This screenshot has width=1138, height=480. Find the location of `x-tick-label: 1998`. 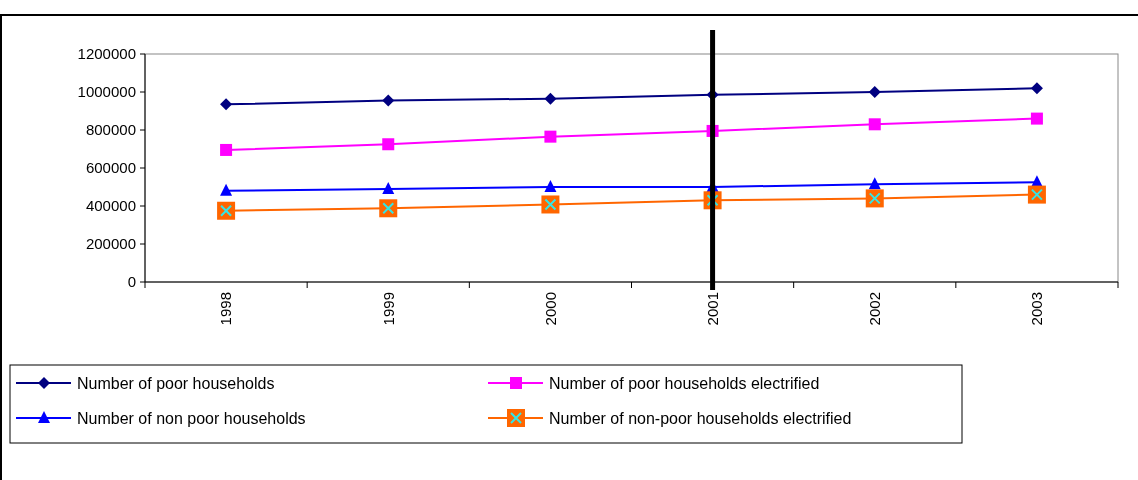

x-tick-label: 1998 is located at coordinates (226, 309).